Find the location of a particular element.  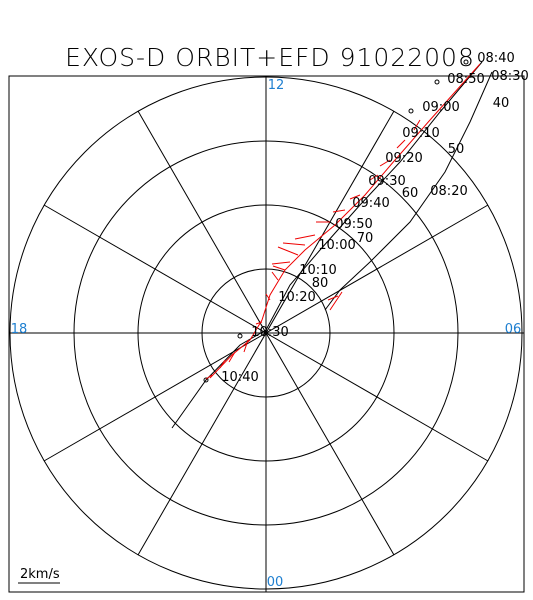

time-label: 08:20 is located at coordinates (448, 191).